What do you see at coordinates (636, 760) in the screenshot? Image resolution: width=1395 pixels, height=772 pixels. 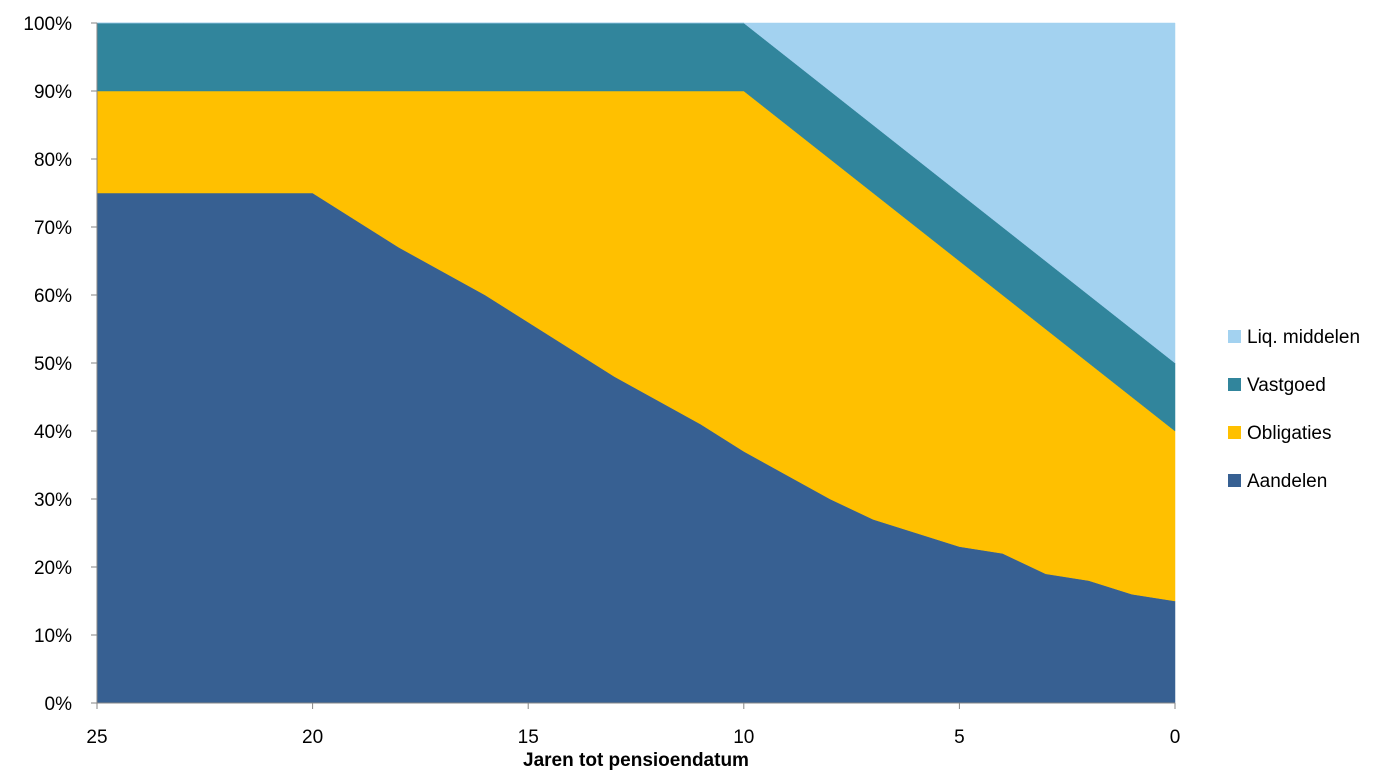 I see `x-axis-title: Jaren tot pensioendatum` at bounding box center [636, 760].